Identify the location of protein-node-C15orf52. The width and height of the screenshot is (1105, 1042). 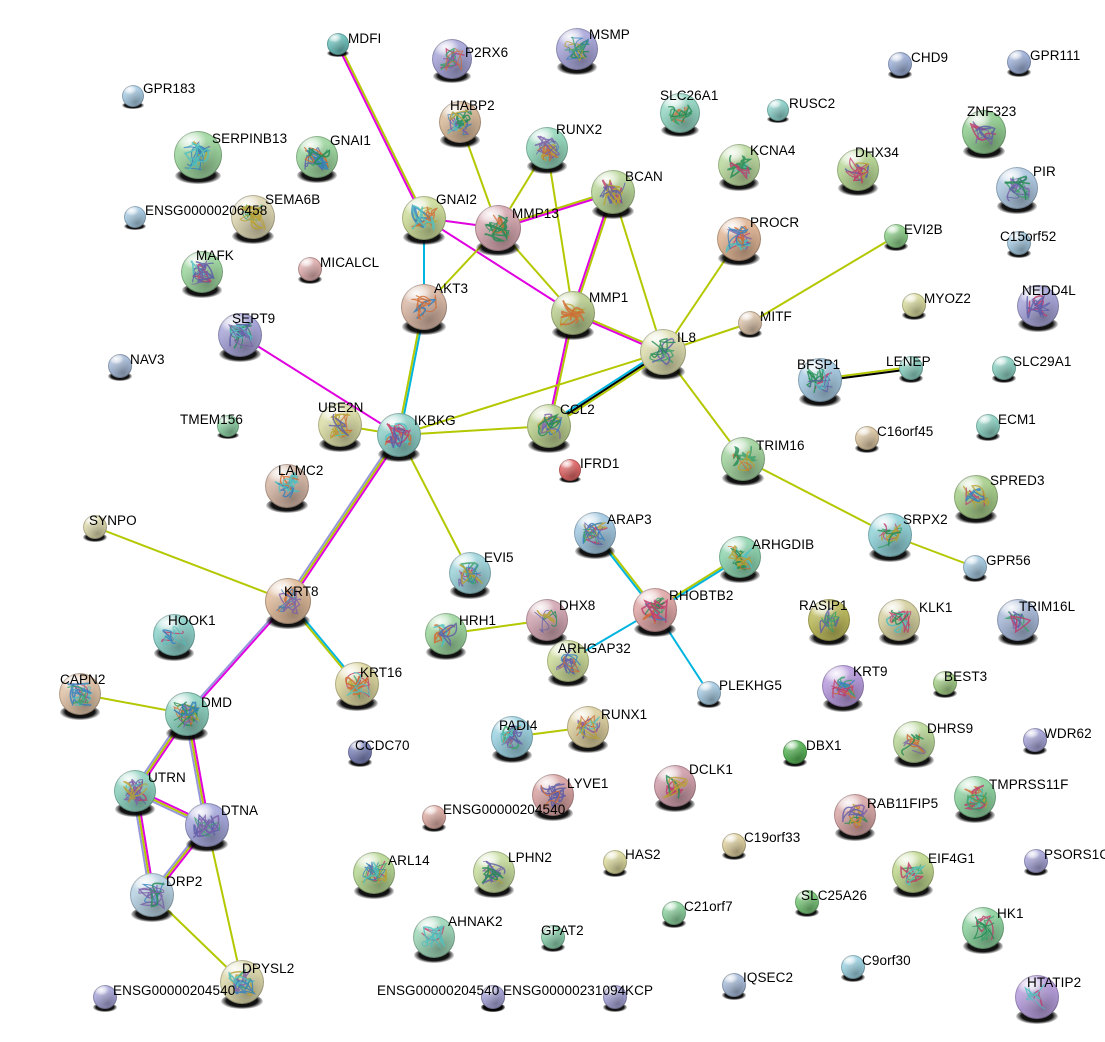
(1019, 244).